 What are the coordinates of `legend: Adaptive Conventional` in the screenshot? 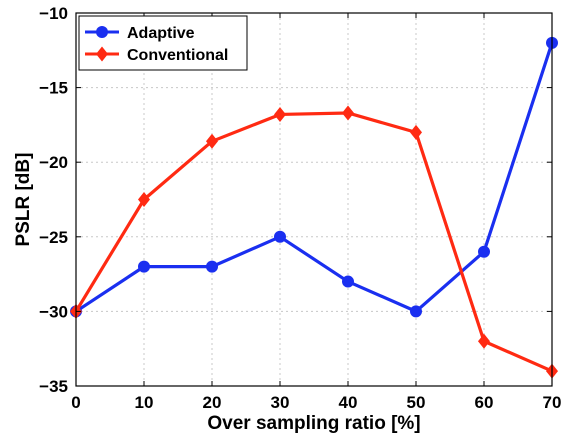 It's located at (163, 43).